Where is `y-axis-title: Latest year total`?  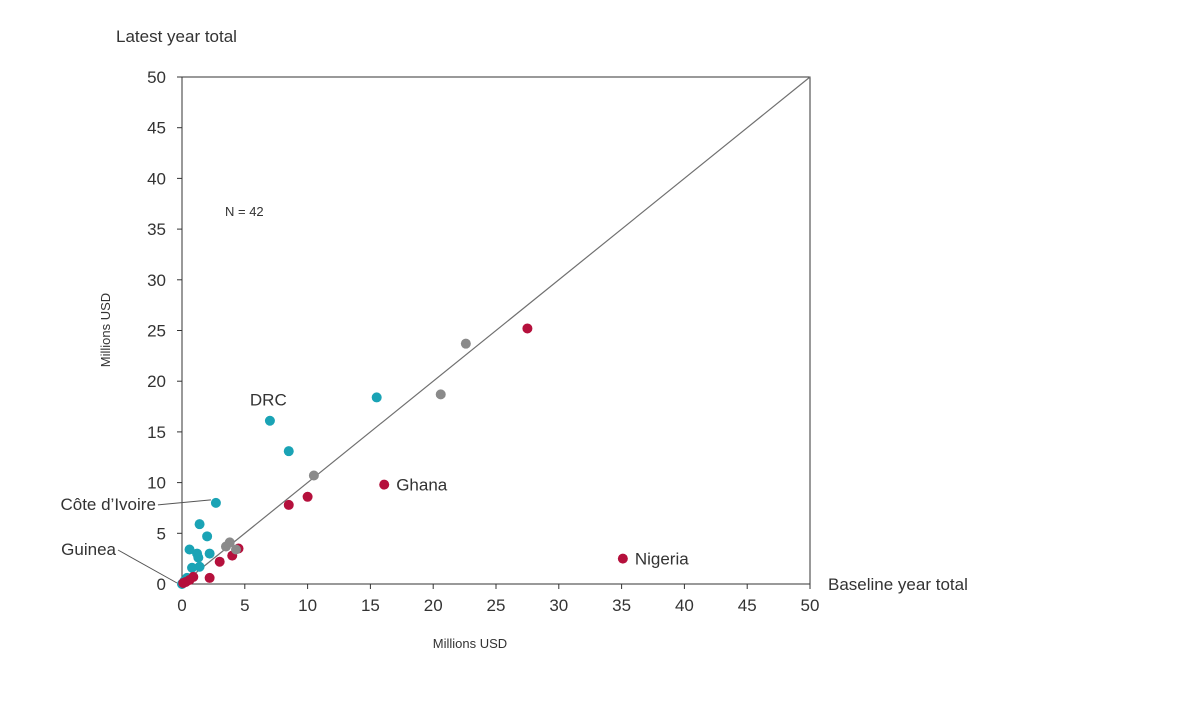
y-axis-title: Latest year total is located at coordinates (176, 36).